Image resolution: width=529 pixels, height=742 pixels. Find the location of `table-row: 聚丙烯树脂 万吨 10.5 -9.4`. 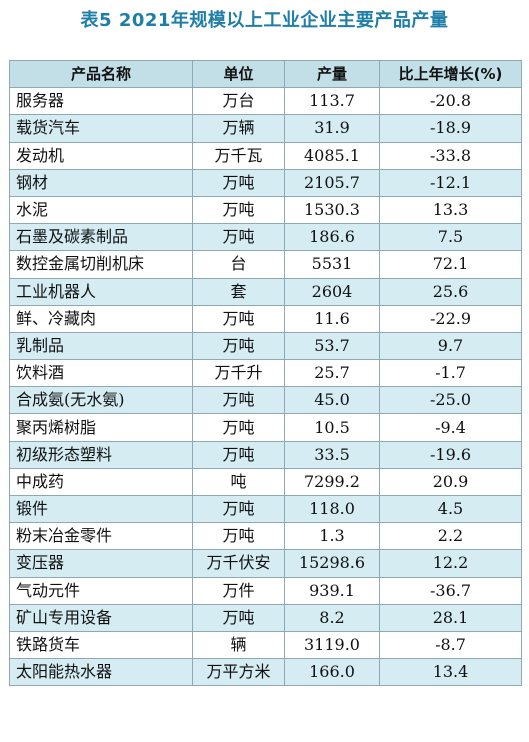

table-row: 聚丙烯树脂 万吨 10.5 -9.4 is located at coordinates (265, 427).